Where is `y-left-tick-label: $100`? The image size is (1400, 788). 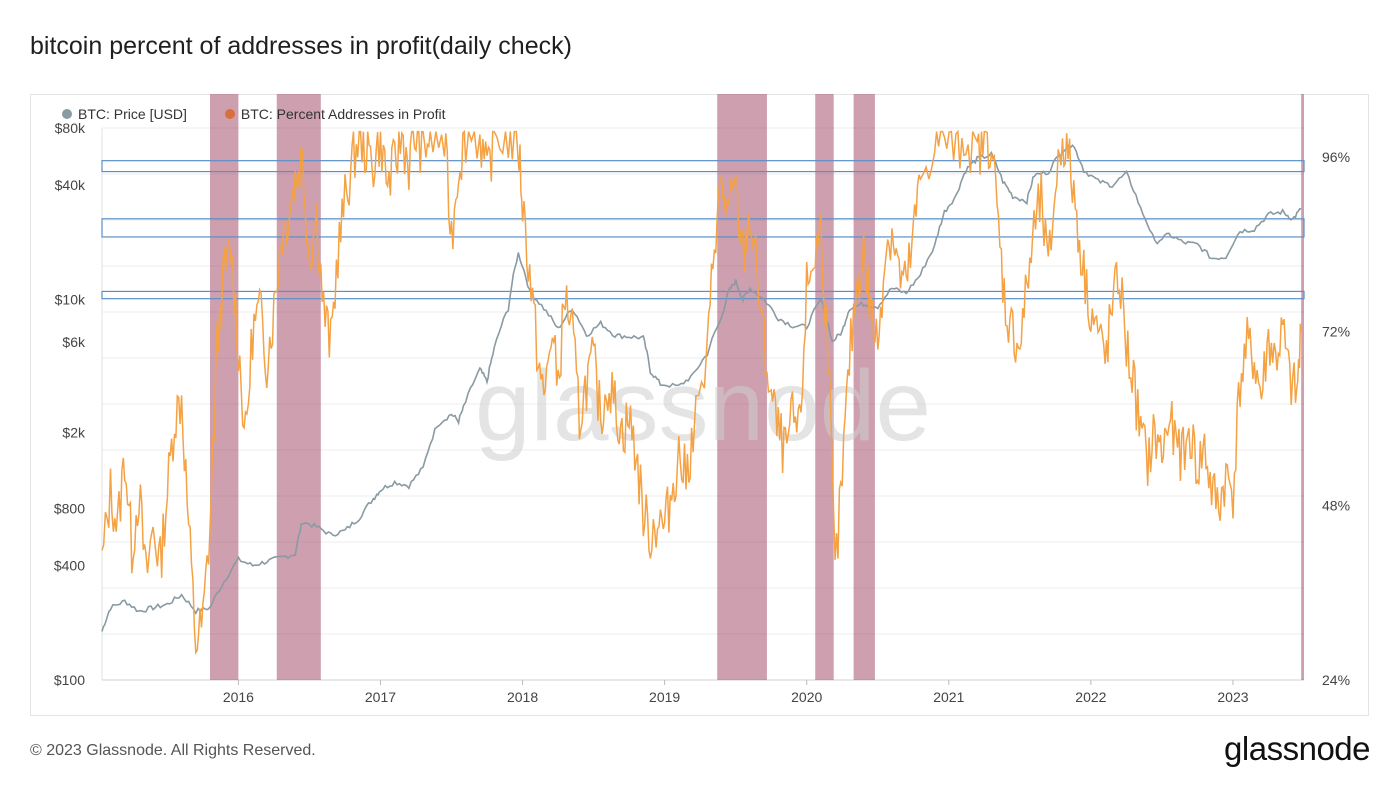 y-left-tick-label: $100 is located at coordinates (69, 680).